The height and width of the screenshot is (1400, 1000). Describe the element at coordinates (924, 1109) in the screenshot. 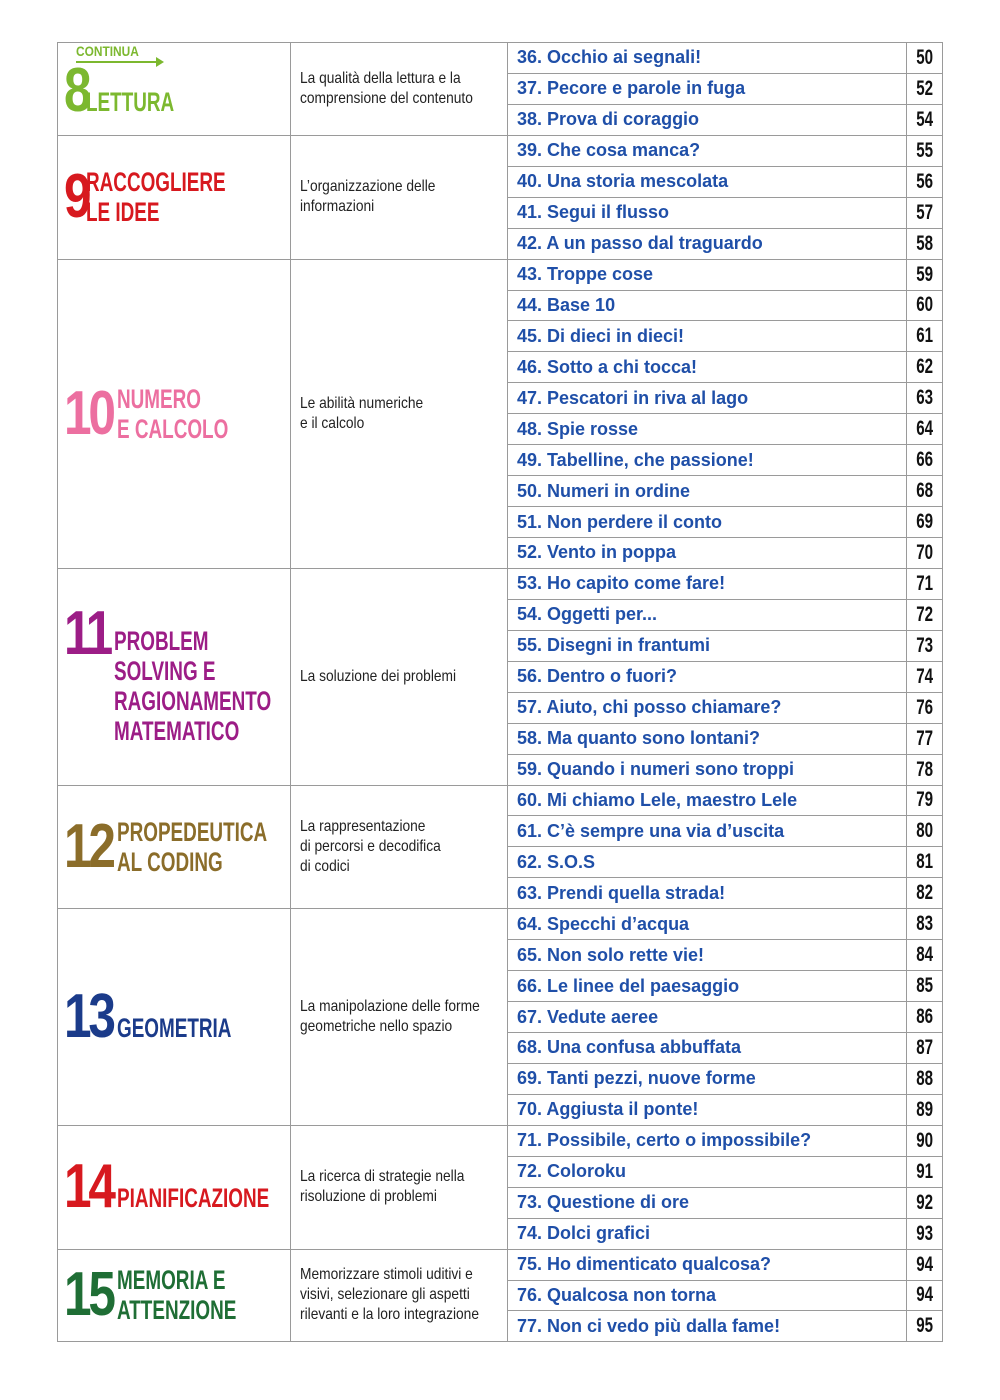

I see `page-number: 89` at that location.